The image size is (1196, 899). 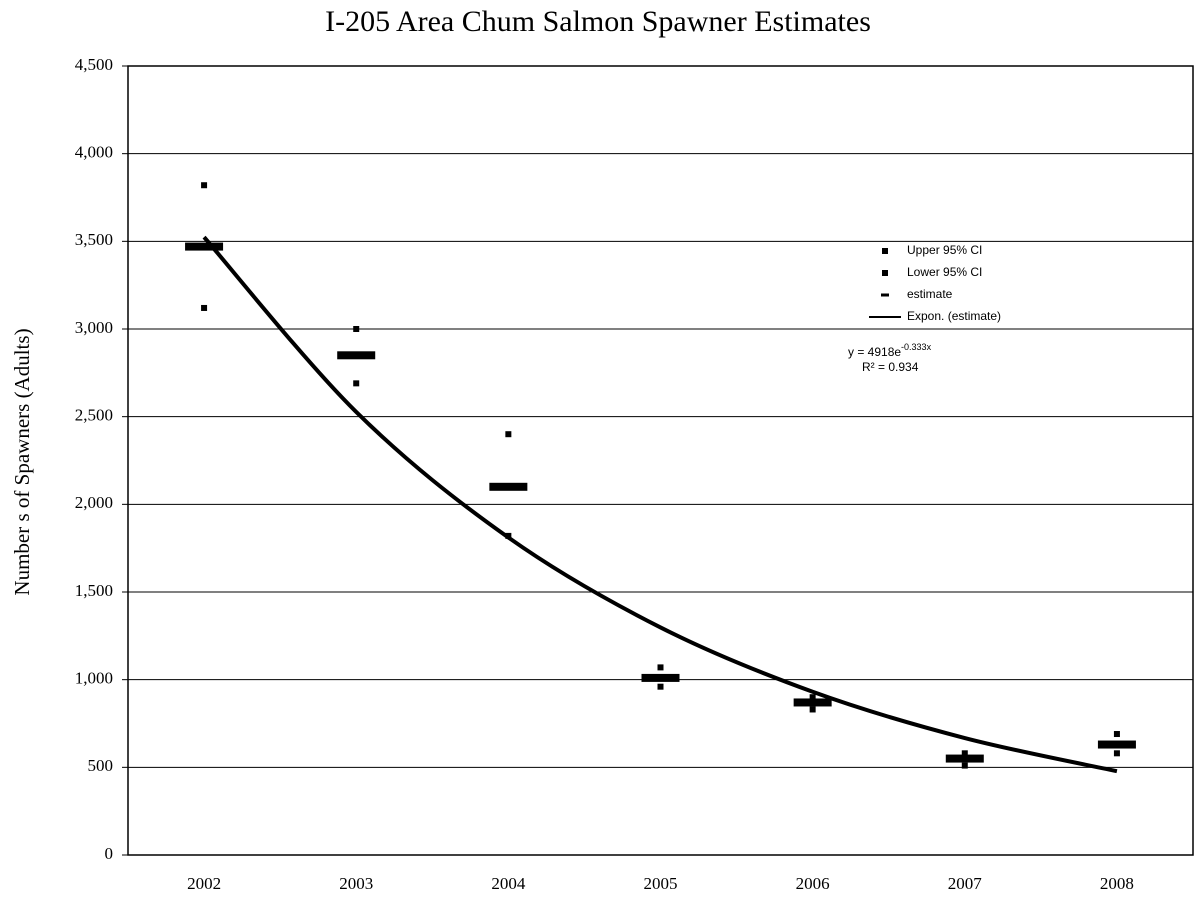 What do you see at coordinates (356, 883) in the screenshot?
I see `x-tick-label: 2003` at bounding box center [356, 883].